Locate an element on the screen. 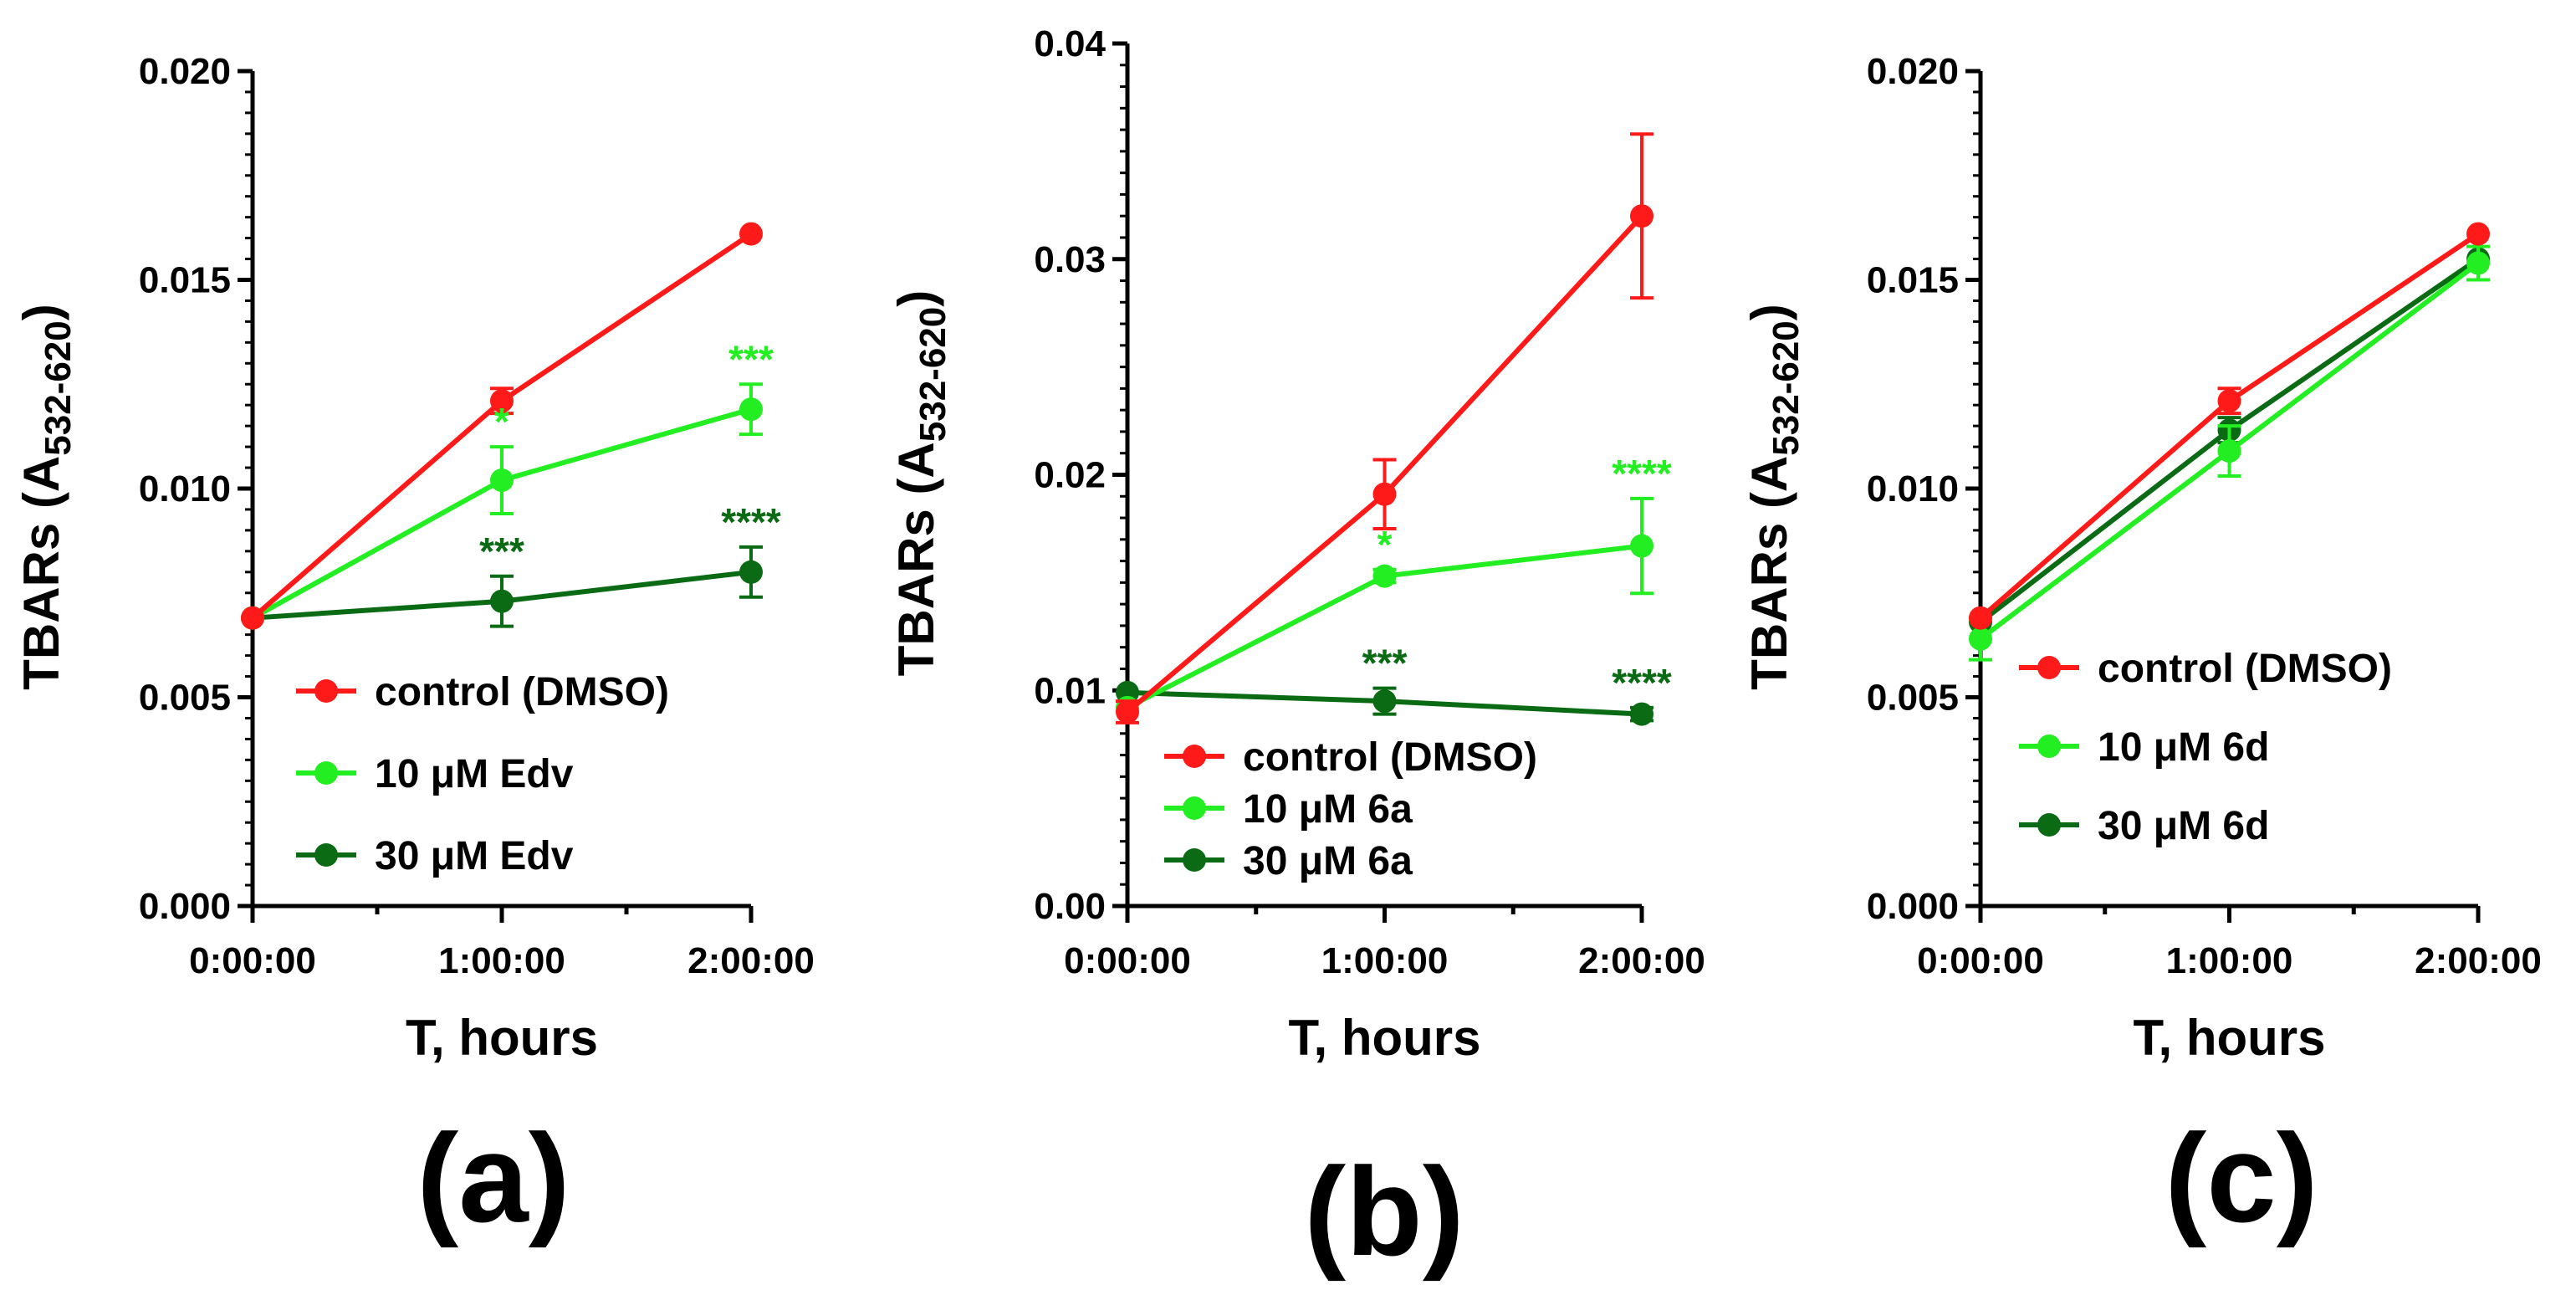  panel-label: (b) is located at coordinates (1384, 1212).